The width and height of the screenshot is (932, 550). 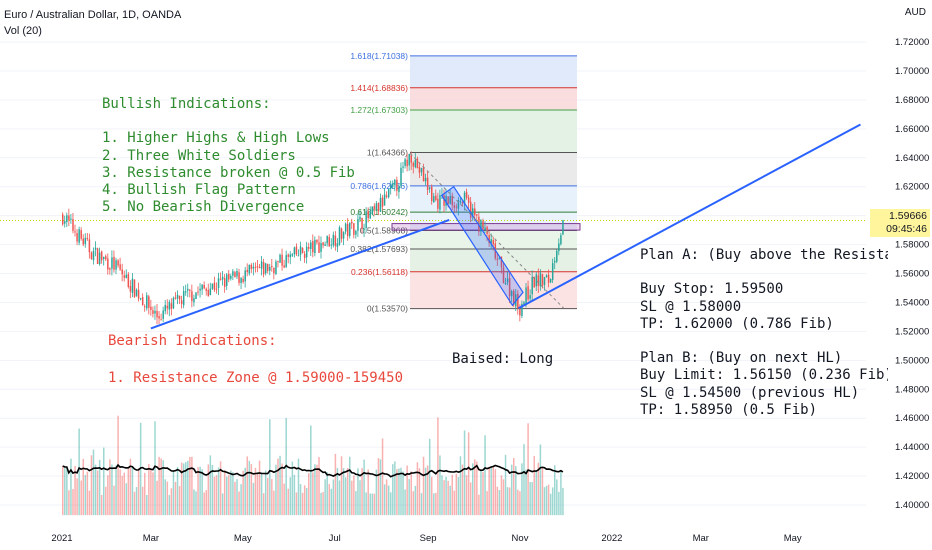 I want to click on price-tick-label: 1.40000, so click(x=912, y=505).